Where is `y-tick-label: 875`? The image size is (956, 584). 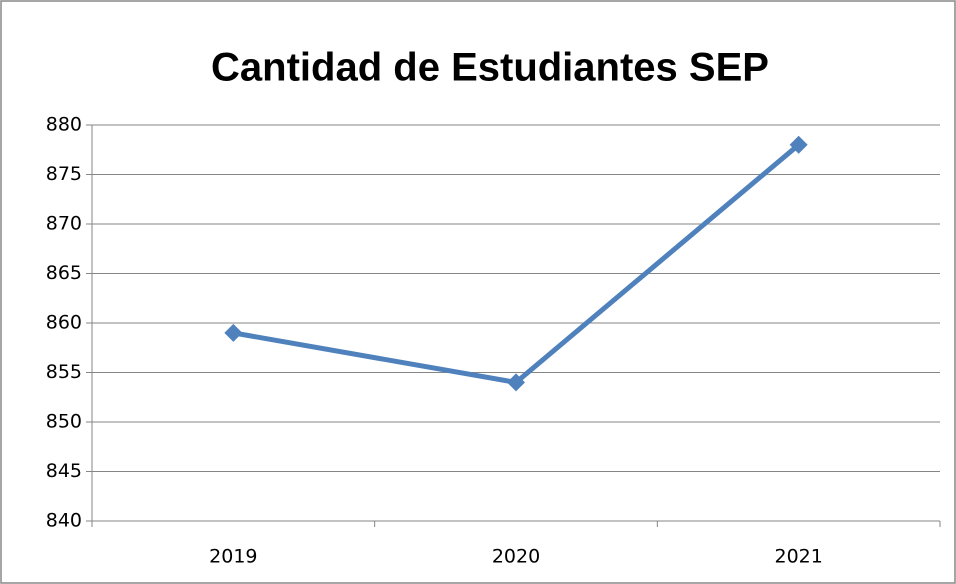
y-tick-label: 875 is located at coordinates (64, 174).